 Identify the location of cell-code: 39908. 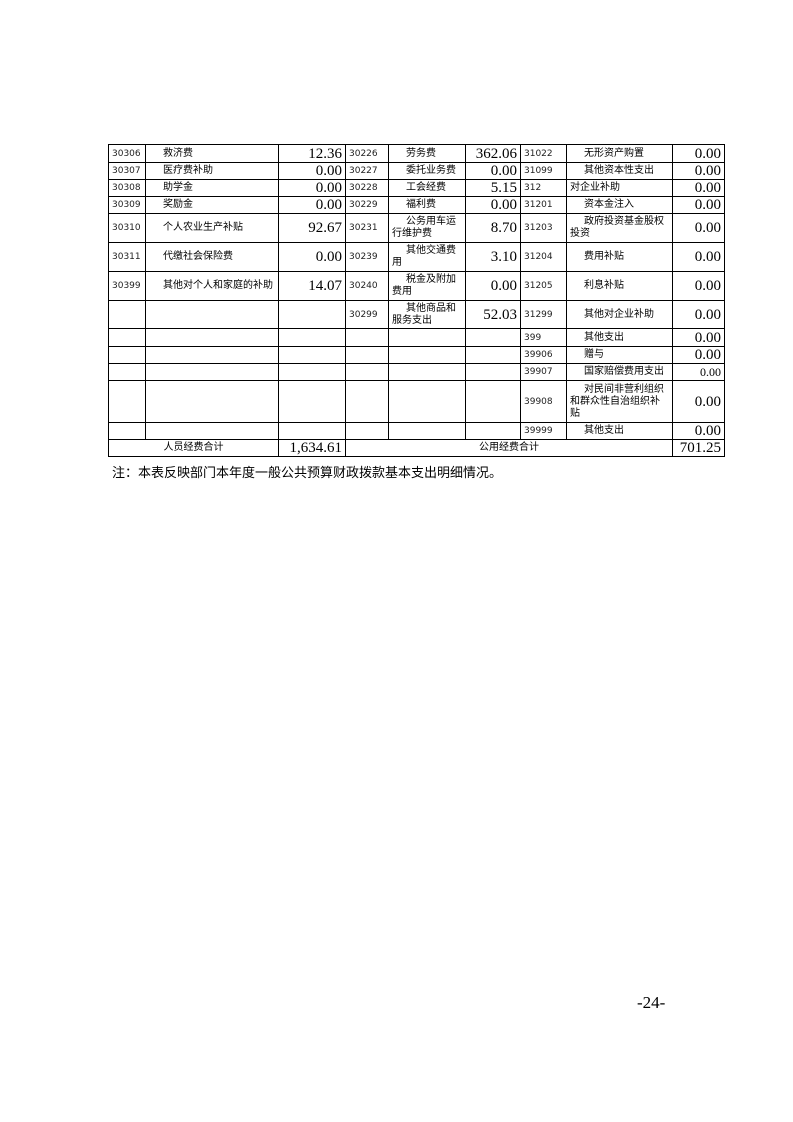
(543, 401).